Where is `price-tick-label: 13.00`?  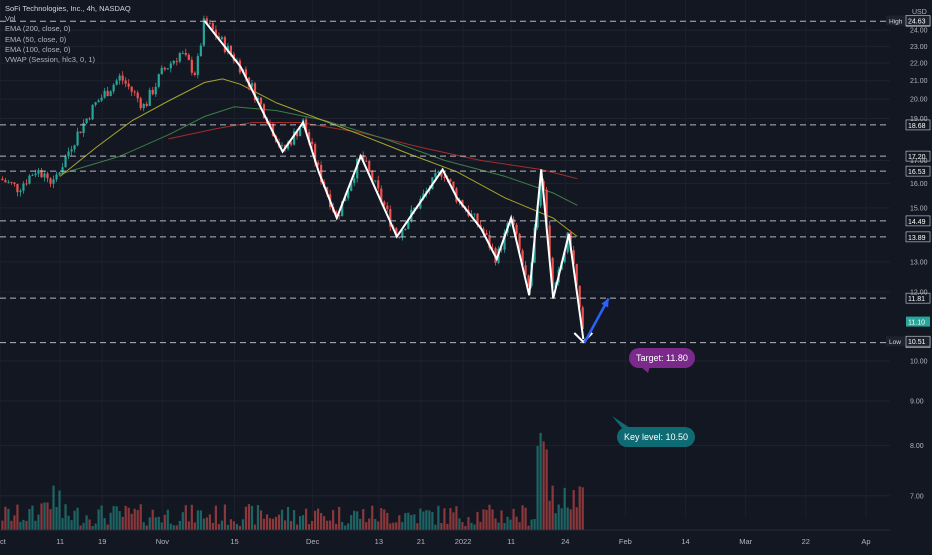 price-tick-label: 13.00 is located at coordinates (919, 262).